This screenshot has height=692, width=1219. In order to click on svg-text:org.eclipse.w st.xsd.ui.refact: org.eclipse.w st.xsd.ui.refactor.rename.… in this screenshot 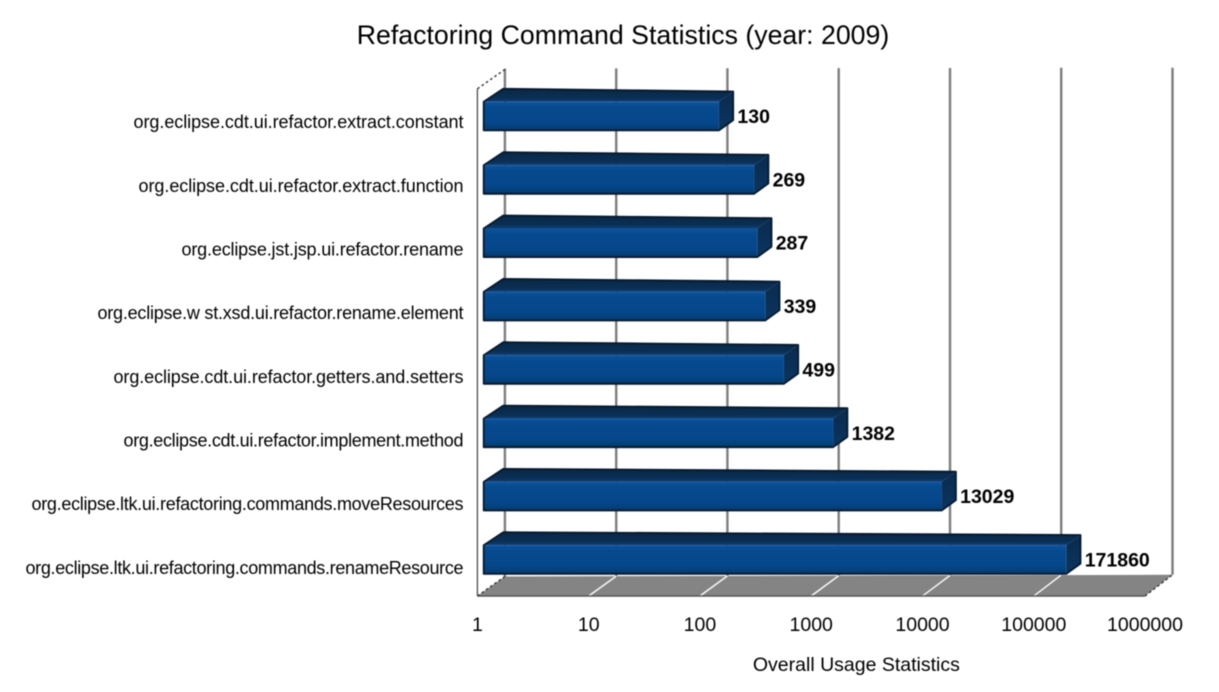, I will do `click(281, 313)`.